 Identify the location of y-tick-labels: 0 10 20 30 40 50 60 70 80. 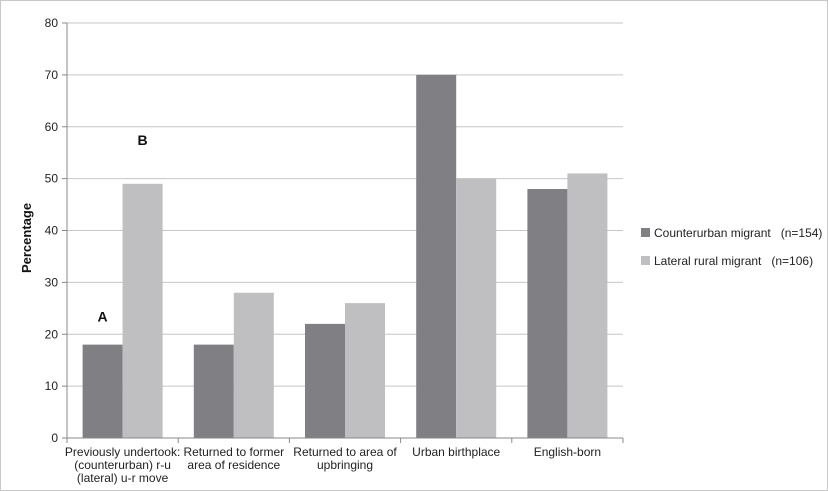
(52, 230).